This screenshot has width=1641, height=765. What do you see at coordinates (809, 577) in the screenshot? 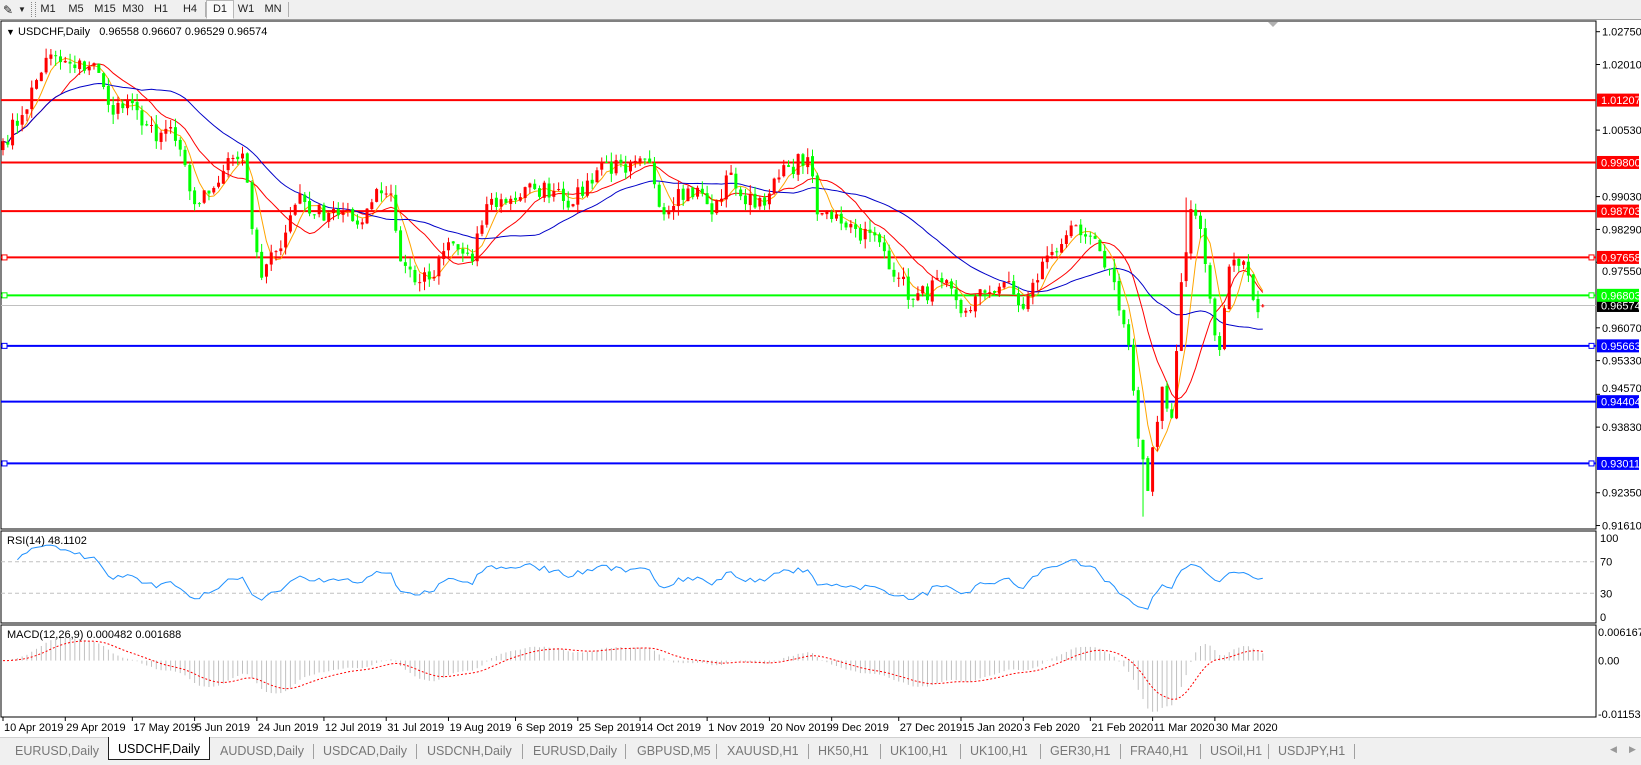
I see `rsi-panel: 100 70 30 0 RSI(14) 48.1102` at bounding box center [809, 577].